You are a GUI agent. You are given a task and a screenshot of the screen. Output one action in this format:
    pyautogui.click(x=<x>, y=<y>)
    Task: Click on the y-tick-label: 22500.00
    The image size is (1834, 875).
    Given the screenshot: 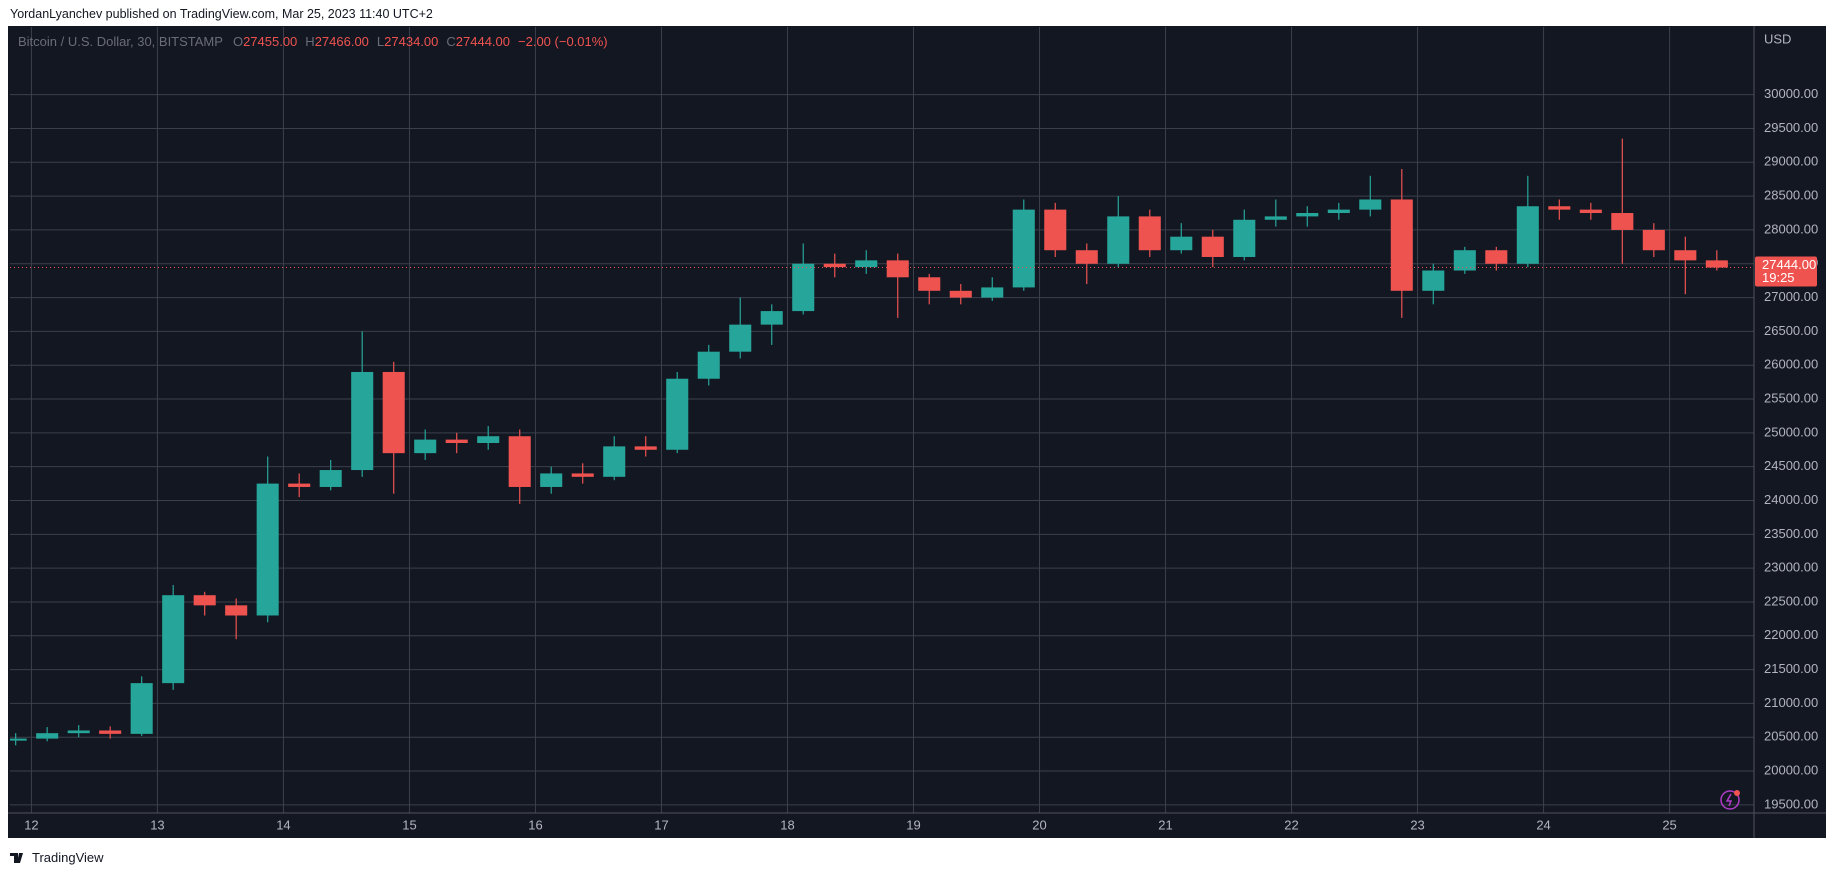 What is the action you would take?
    pyautogui.click(x=1791, y=600)
    